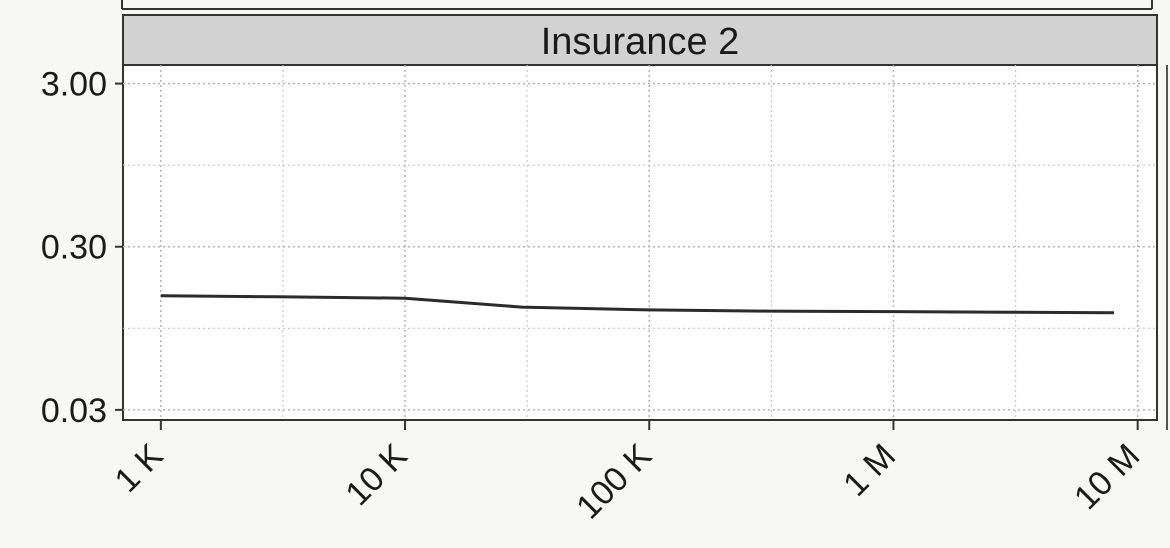 The height and width of the screenshot is (548, 1170). What do you see at coordinates (74, 85) in the screenshot?
I see `y-tick-label: 3.00` at bounding box center [74, 85].